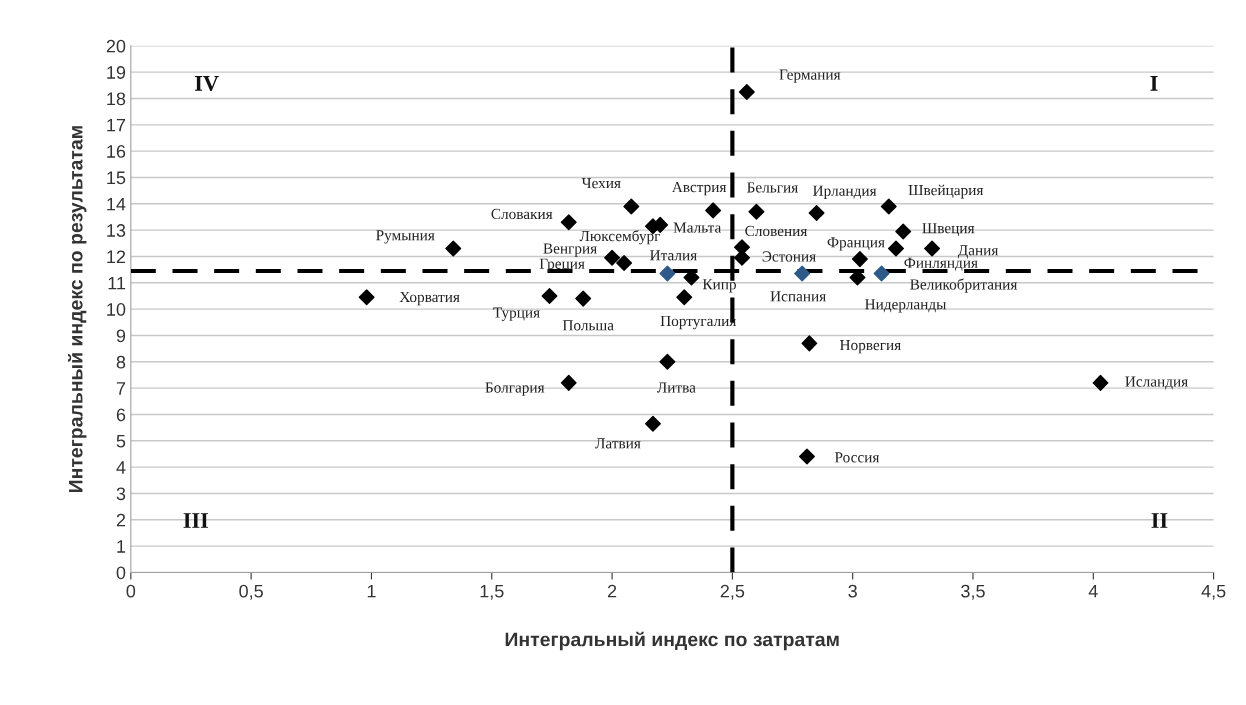  What do you see at coordinates (77, 309) in the screenshot?
I see `y-axis-title: Интегральный индекс по результатам` at bounding box center [77, 309].